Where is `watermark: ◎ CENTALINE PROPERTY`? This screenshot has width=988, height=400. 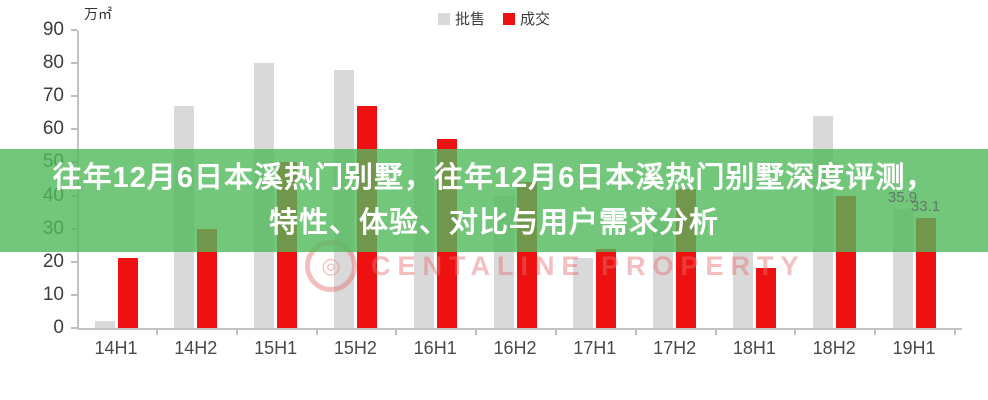 watermark: ◎ CENTALINE PROPERTY is located at coordinates (555, 266).